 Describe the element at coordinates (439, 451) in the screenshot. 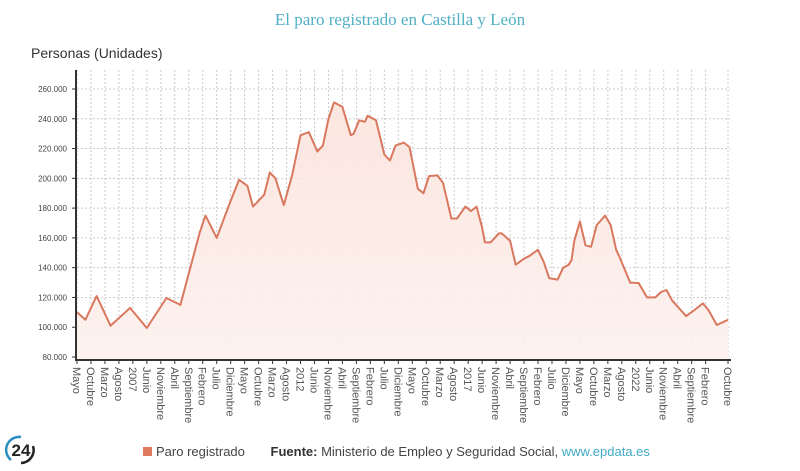

I see `source-text: Ministerio de Empleo y Seguridad Social,` at that location.